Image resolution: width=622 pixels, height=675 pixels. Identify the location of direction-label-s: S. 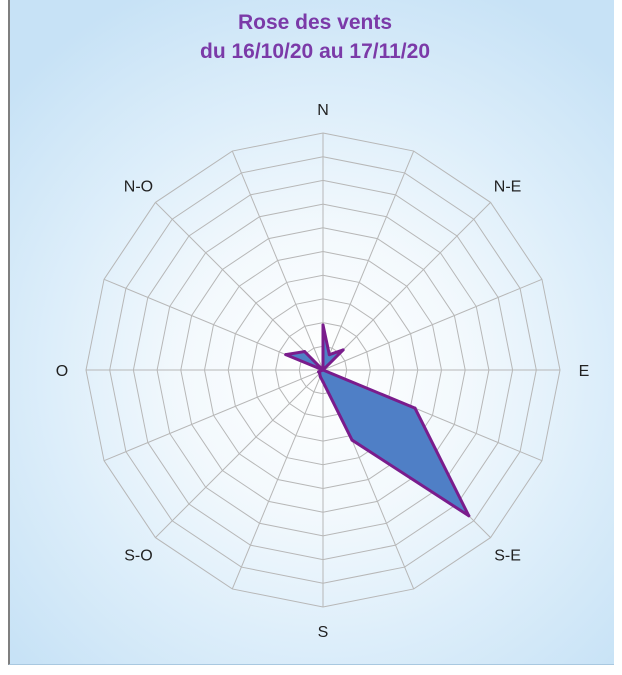
(323, 632).